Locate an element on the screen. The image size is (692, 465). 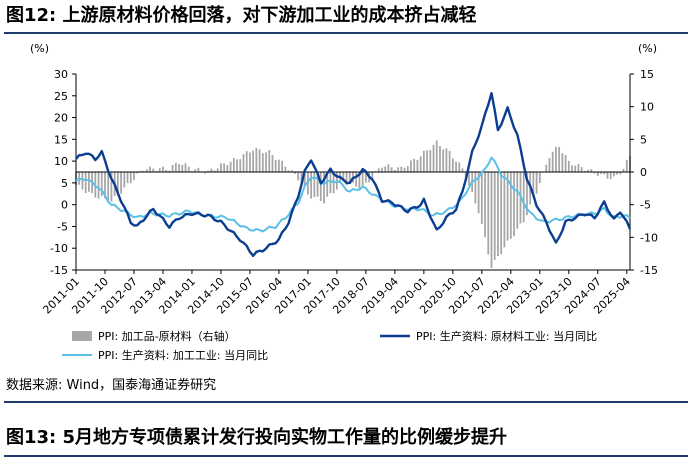
left-tick-label: -15 is located at coordinates (59, 270).